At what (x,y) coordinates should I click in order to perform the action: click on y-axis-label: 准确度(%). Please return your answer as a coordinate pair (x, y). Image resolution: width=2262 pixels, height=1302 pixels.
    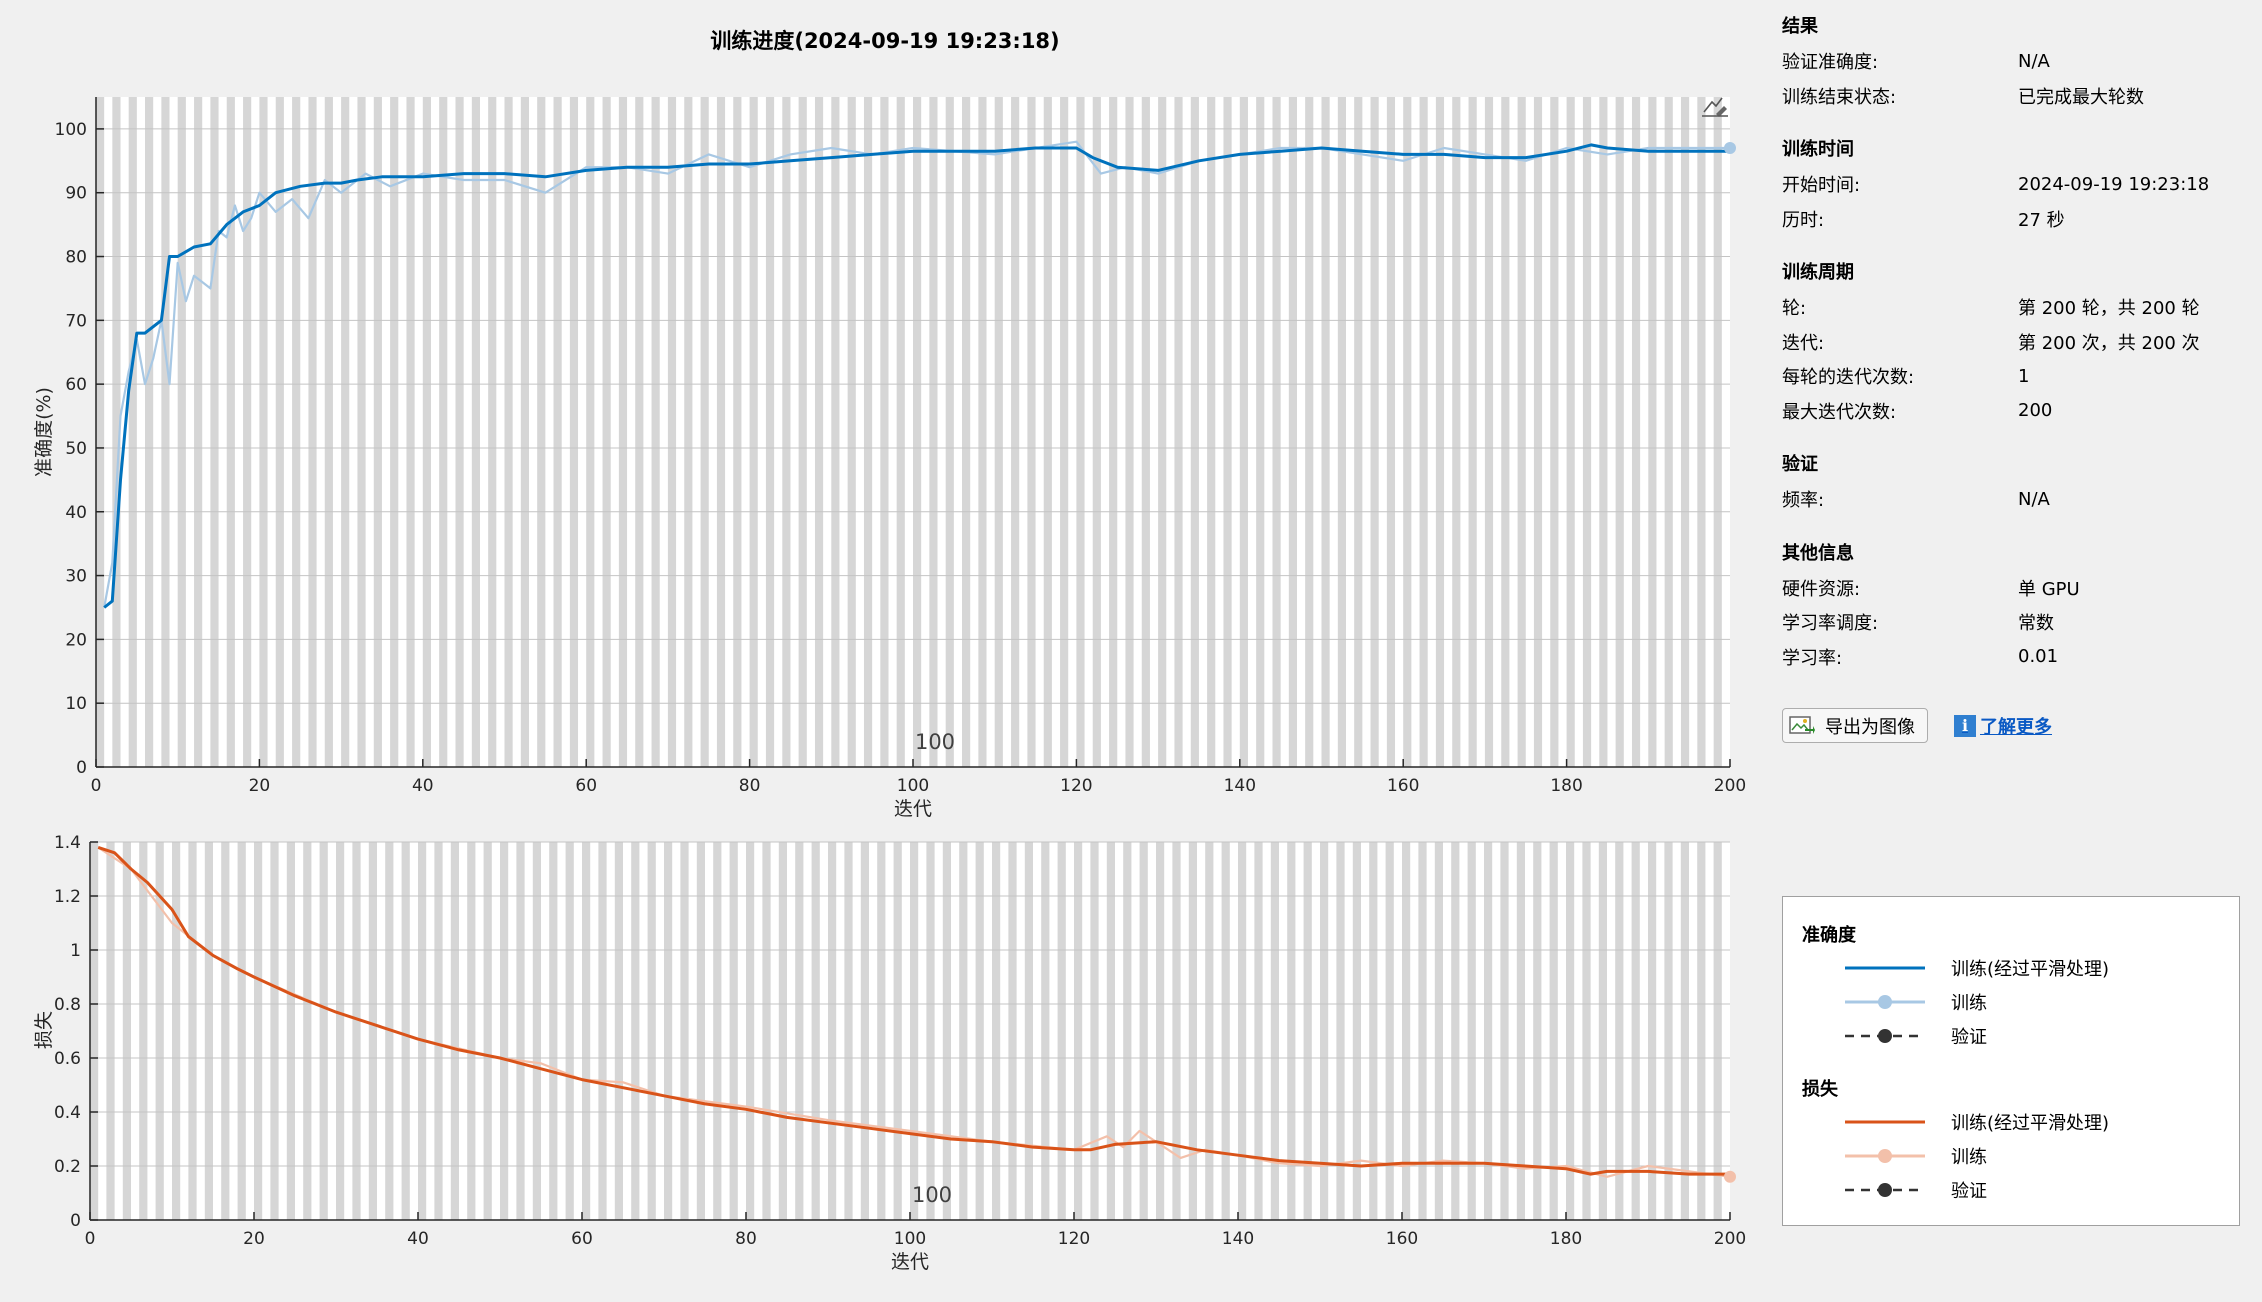
    Looking at the image, I should click on (44, 432).